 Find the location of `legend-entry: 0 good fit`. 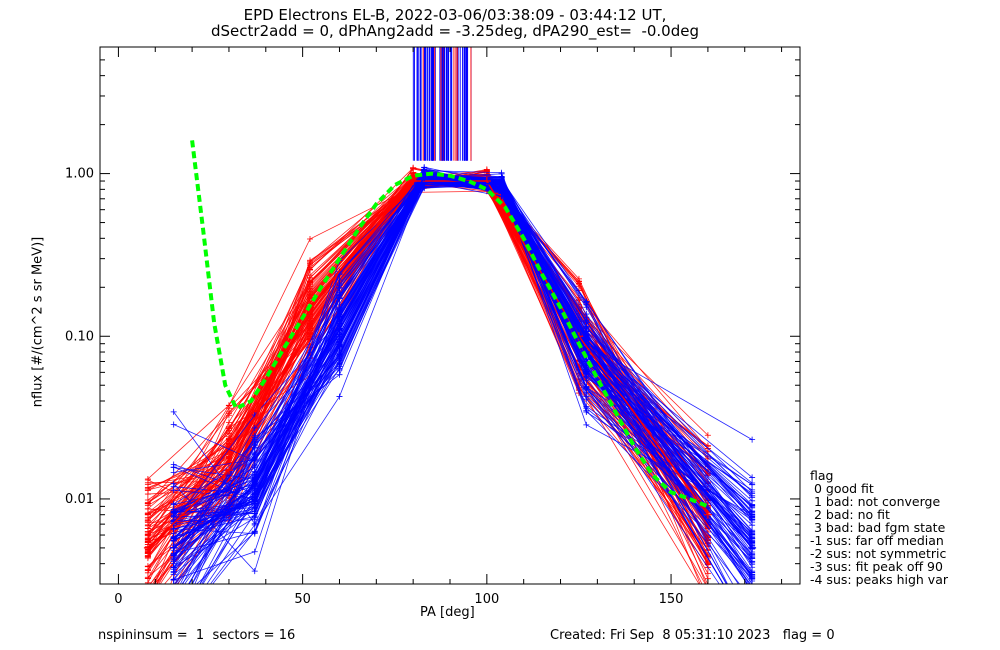

legend-entry: 0 good fit is located at coordinates (842, 488).